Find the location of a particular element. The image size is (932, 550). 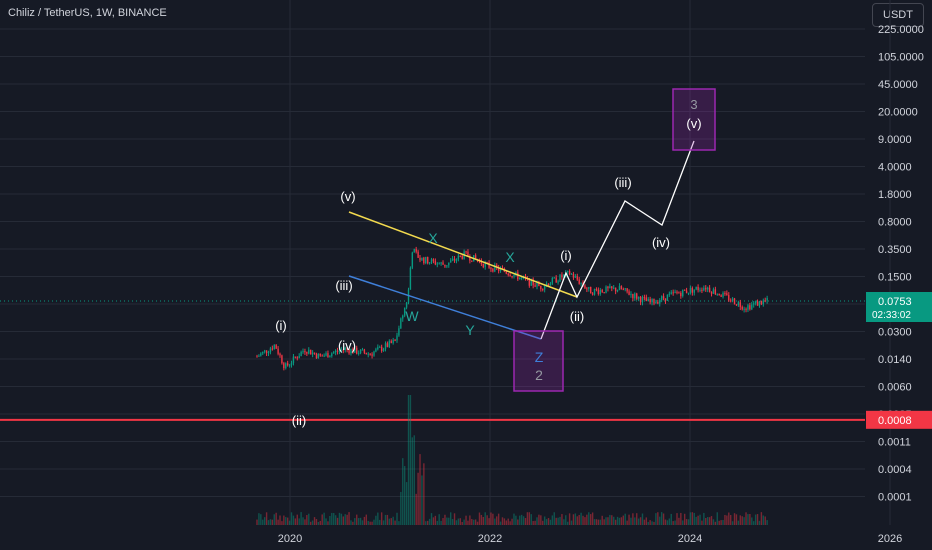

currency-button: USDT is located at coordinates (898, 15).